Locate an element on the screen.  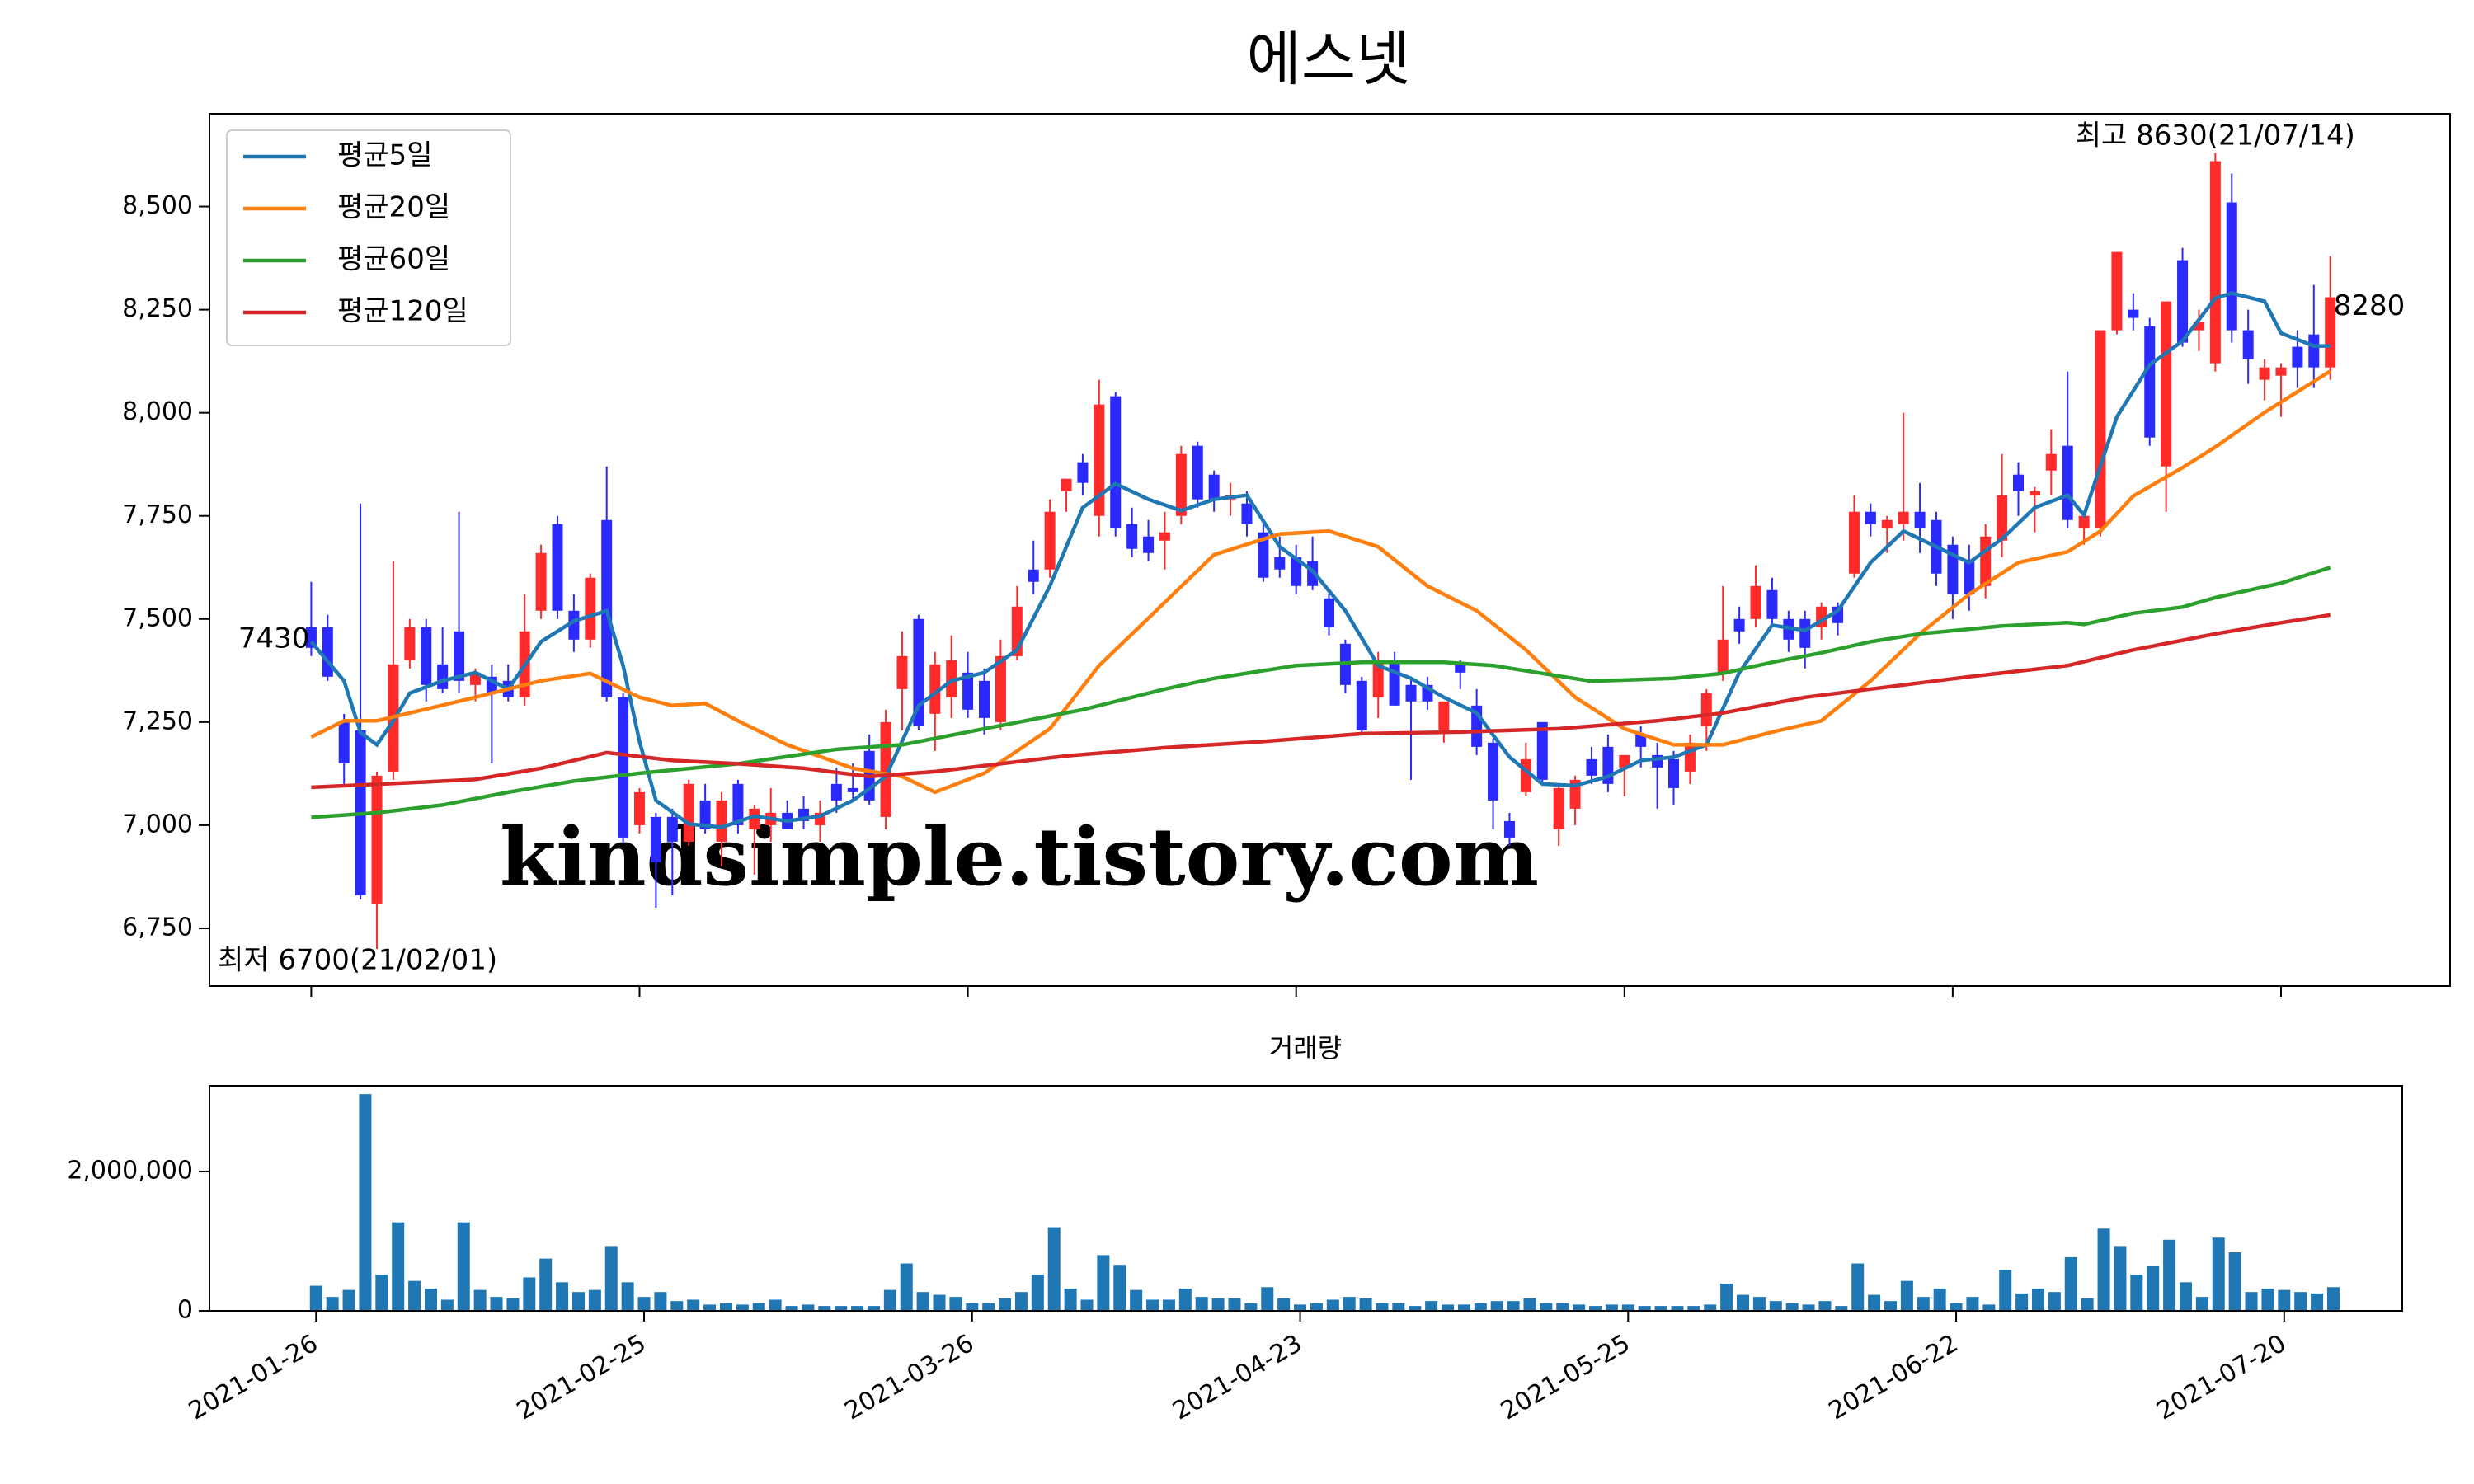
ma-line is located at coordinates (1321, 701).